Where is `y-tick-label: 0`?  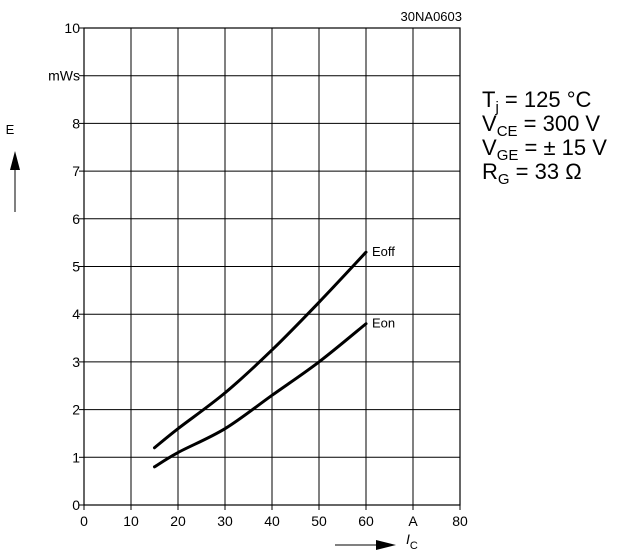
y-tick-label: 0 is located at coordinates (76, 505).